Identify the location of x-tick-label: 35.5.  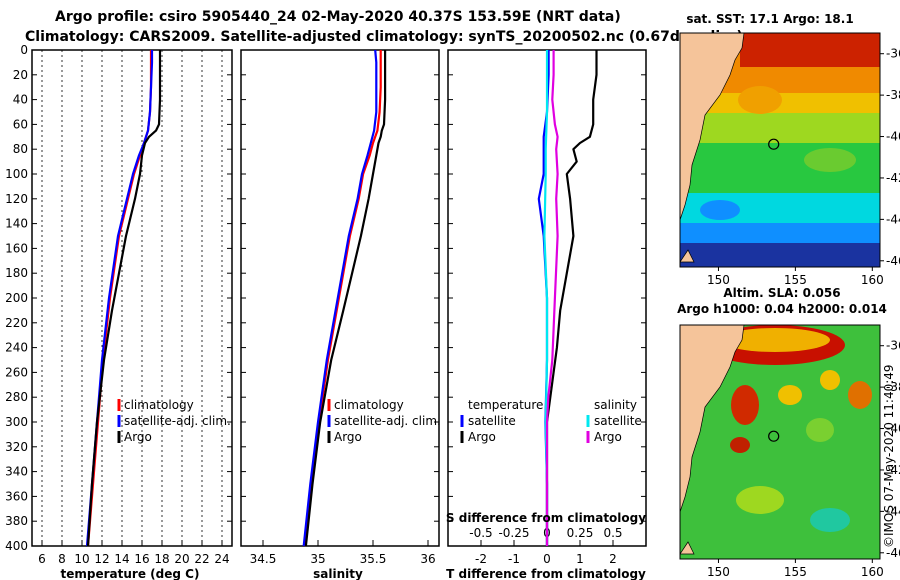
(373, 559).